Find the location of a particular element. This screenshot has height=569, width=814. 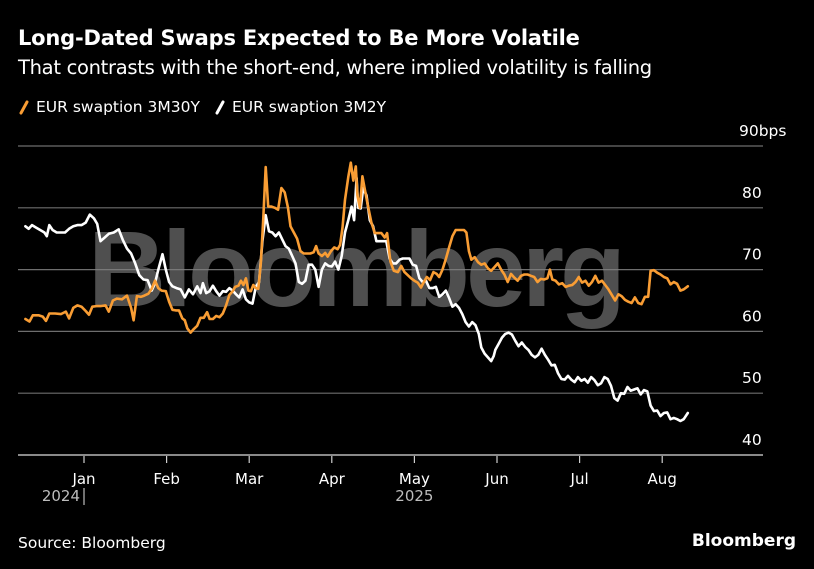

legend: EUR swaption 3M30Y EUR swaption 3M2Y is located at coordinates (202, 107).